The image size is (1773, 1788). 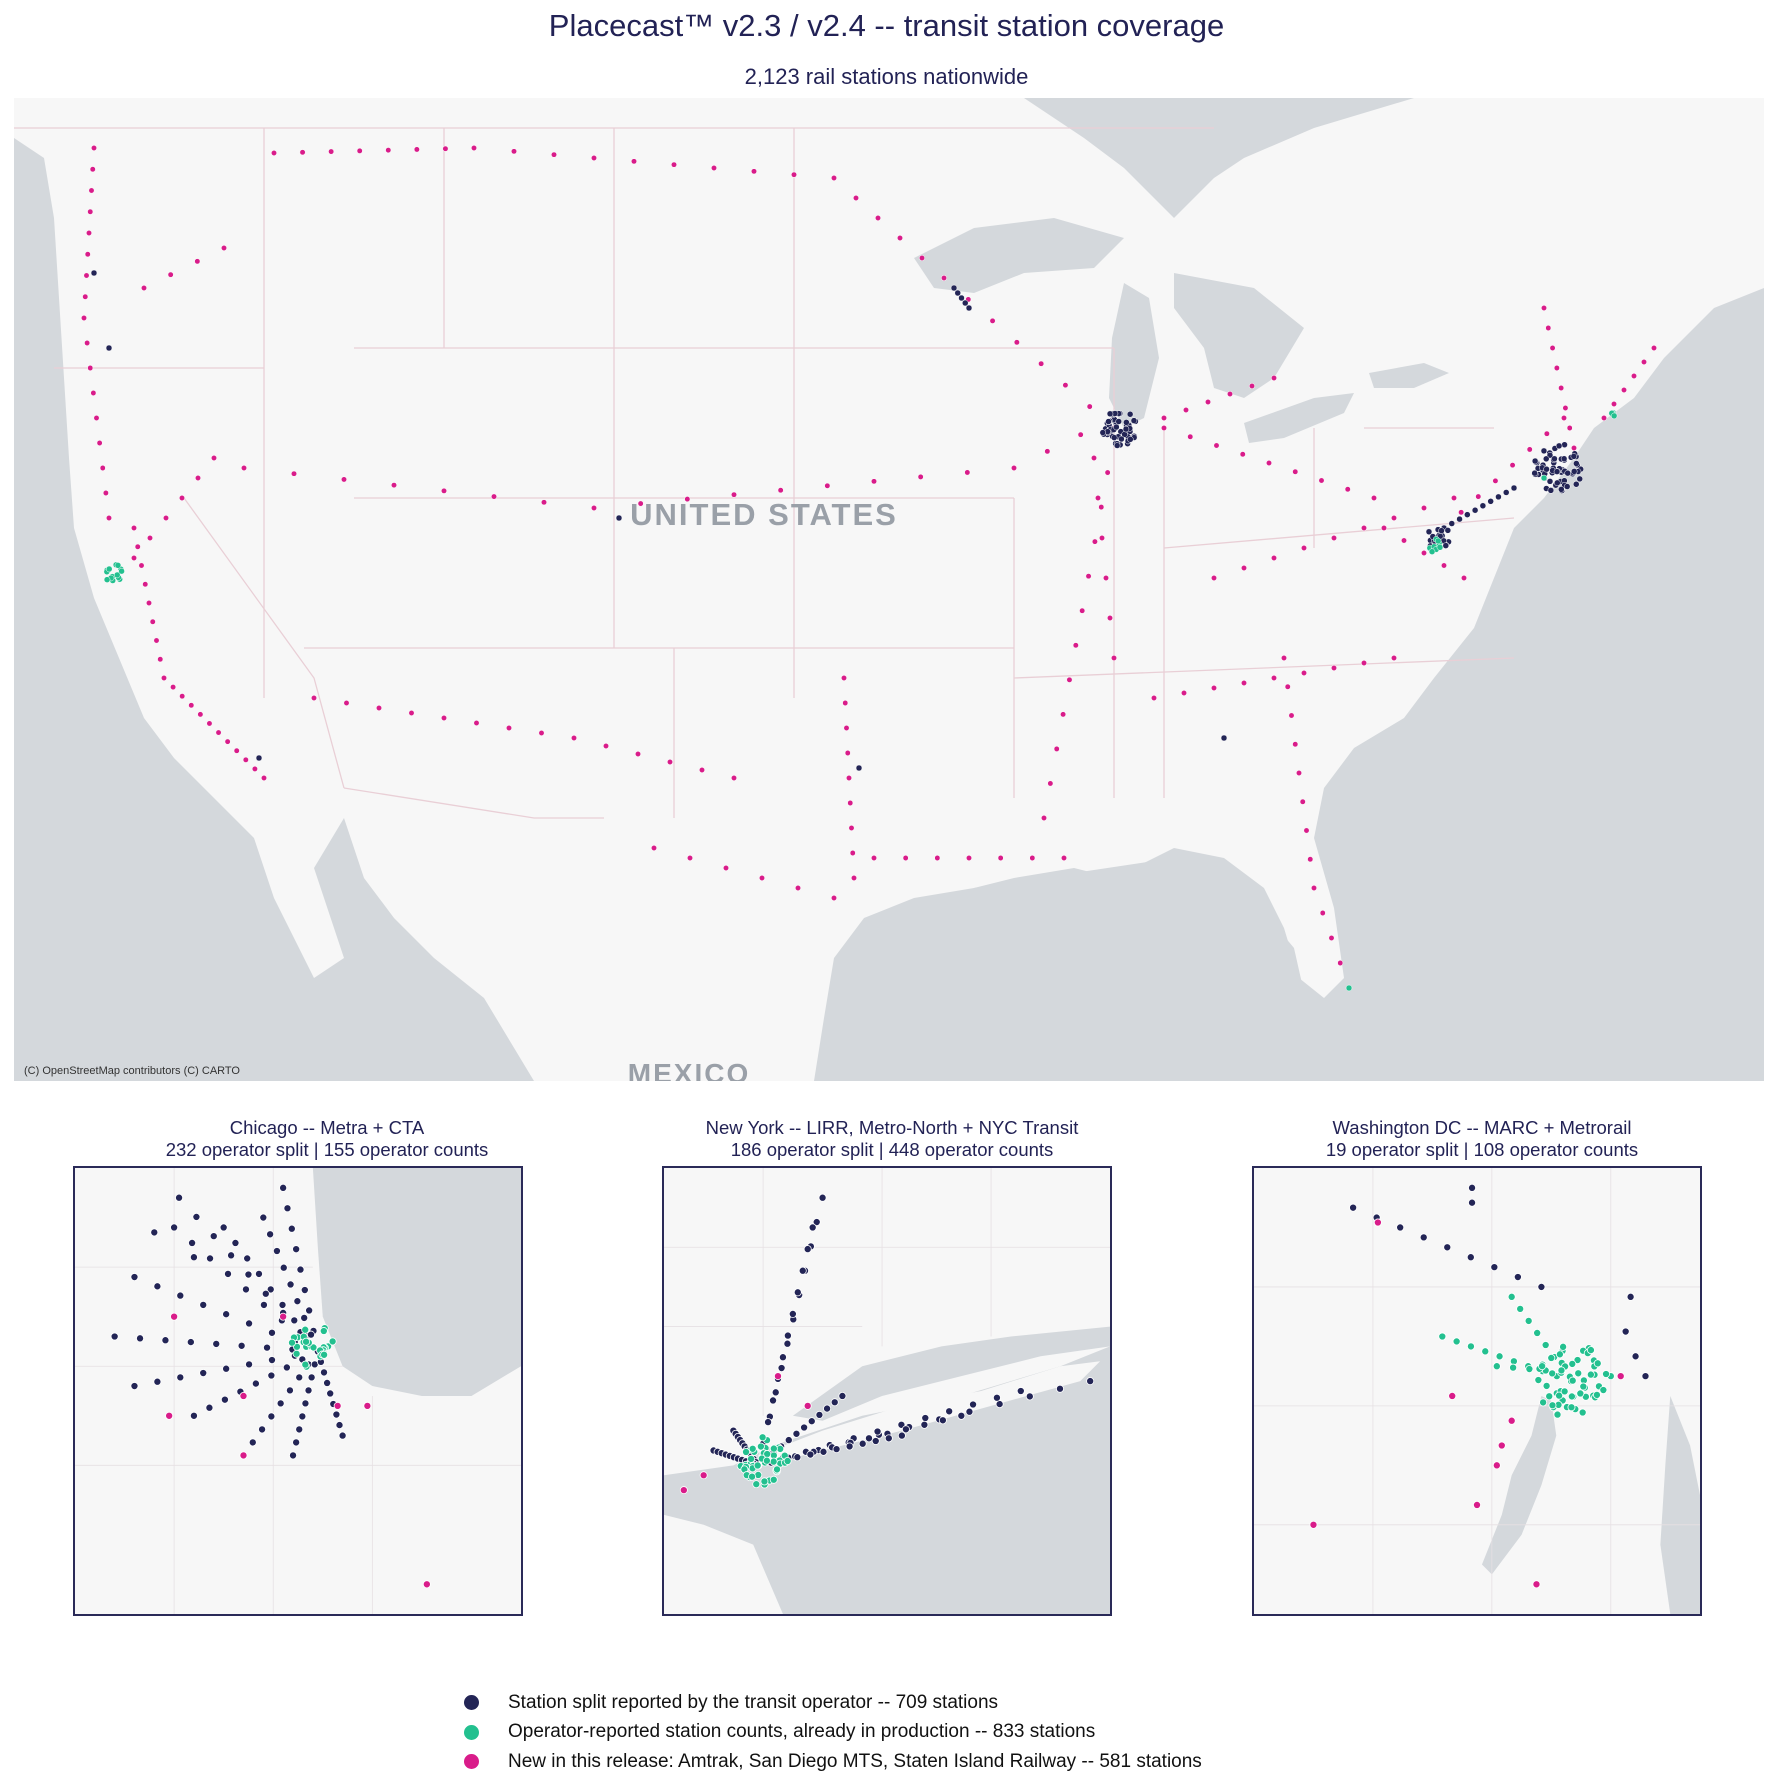 I want to click on gulf-of-mexico, so click(x=1084, y=969).